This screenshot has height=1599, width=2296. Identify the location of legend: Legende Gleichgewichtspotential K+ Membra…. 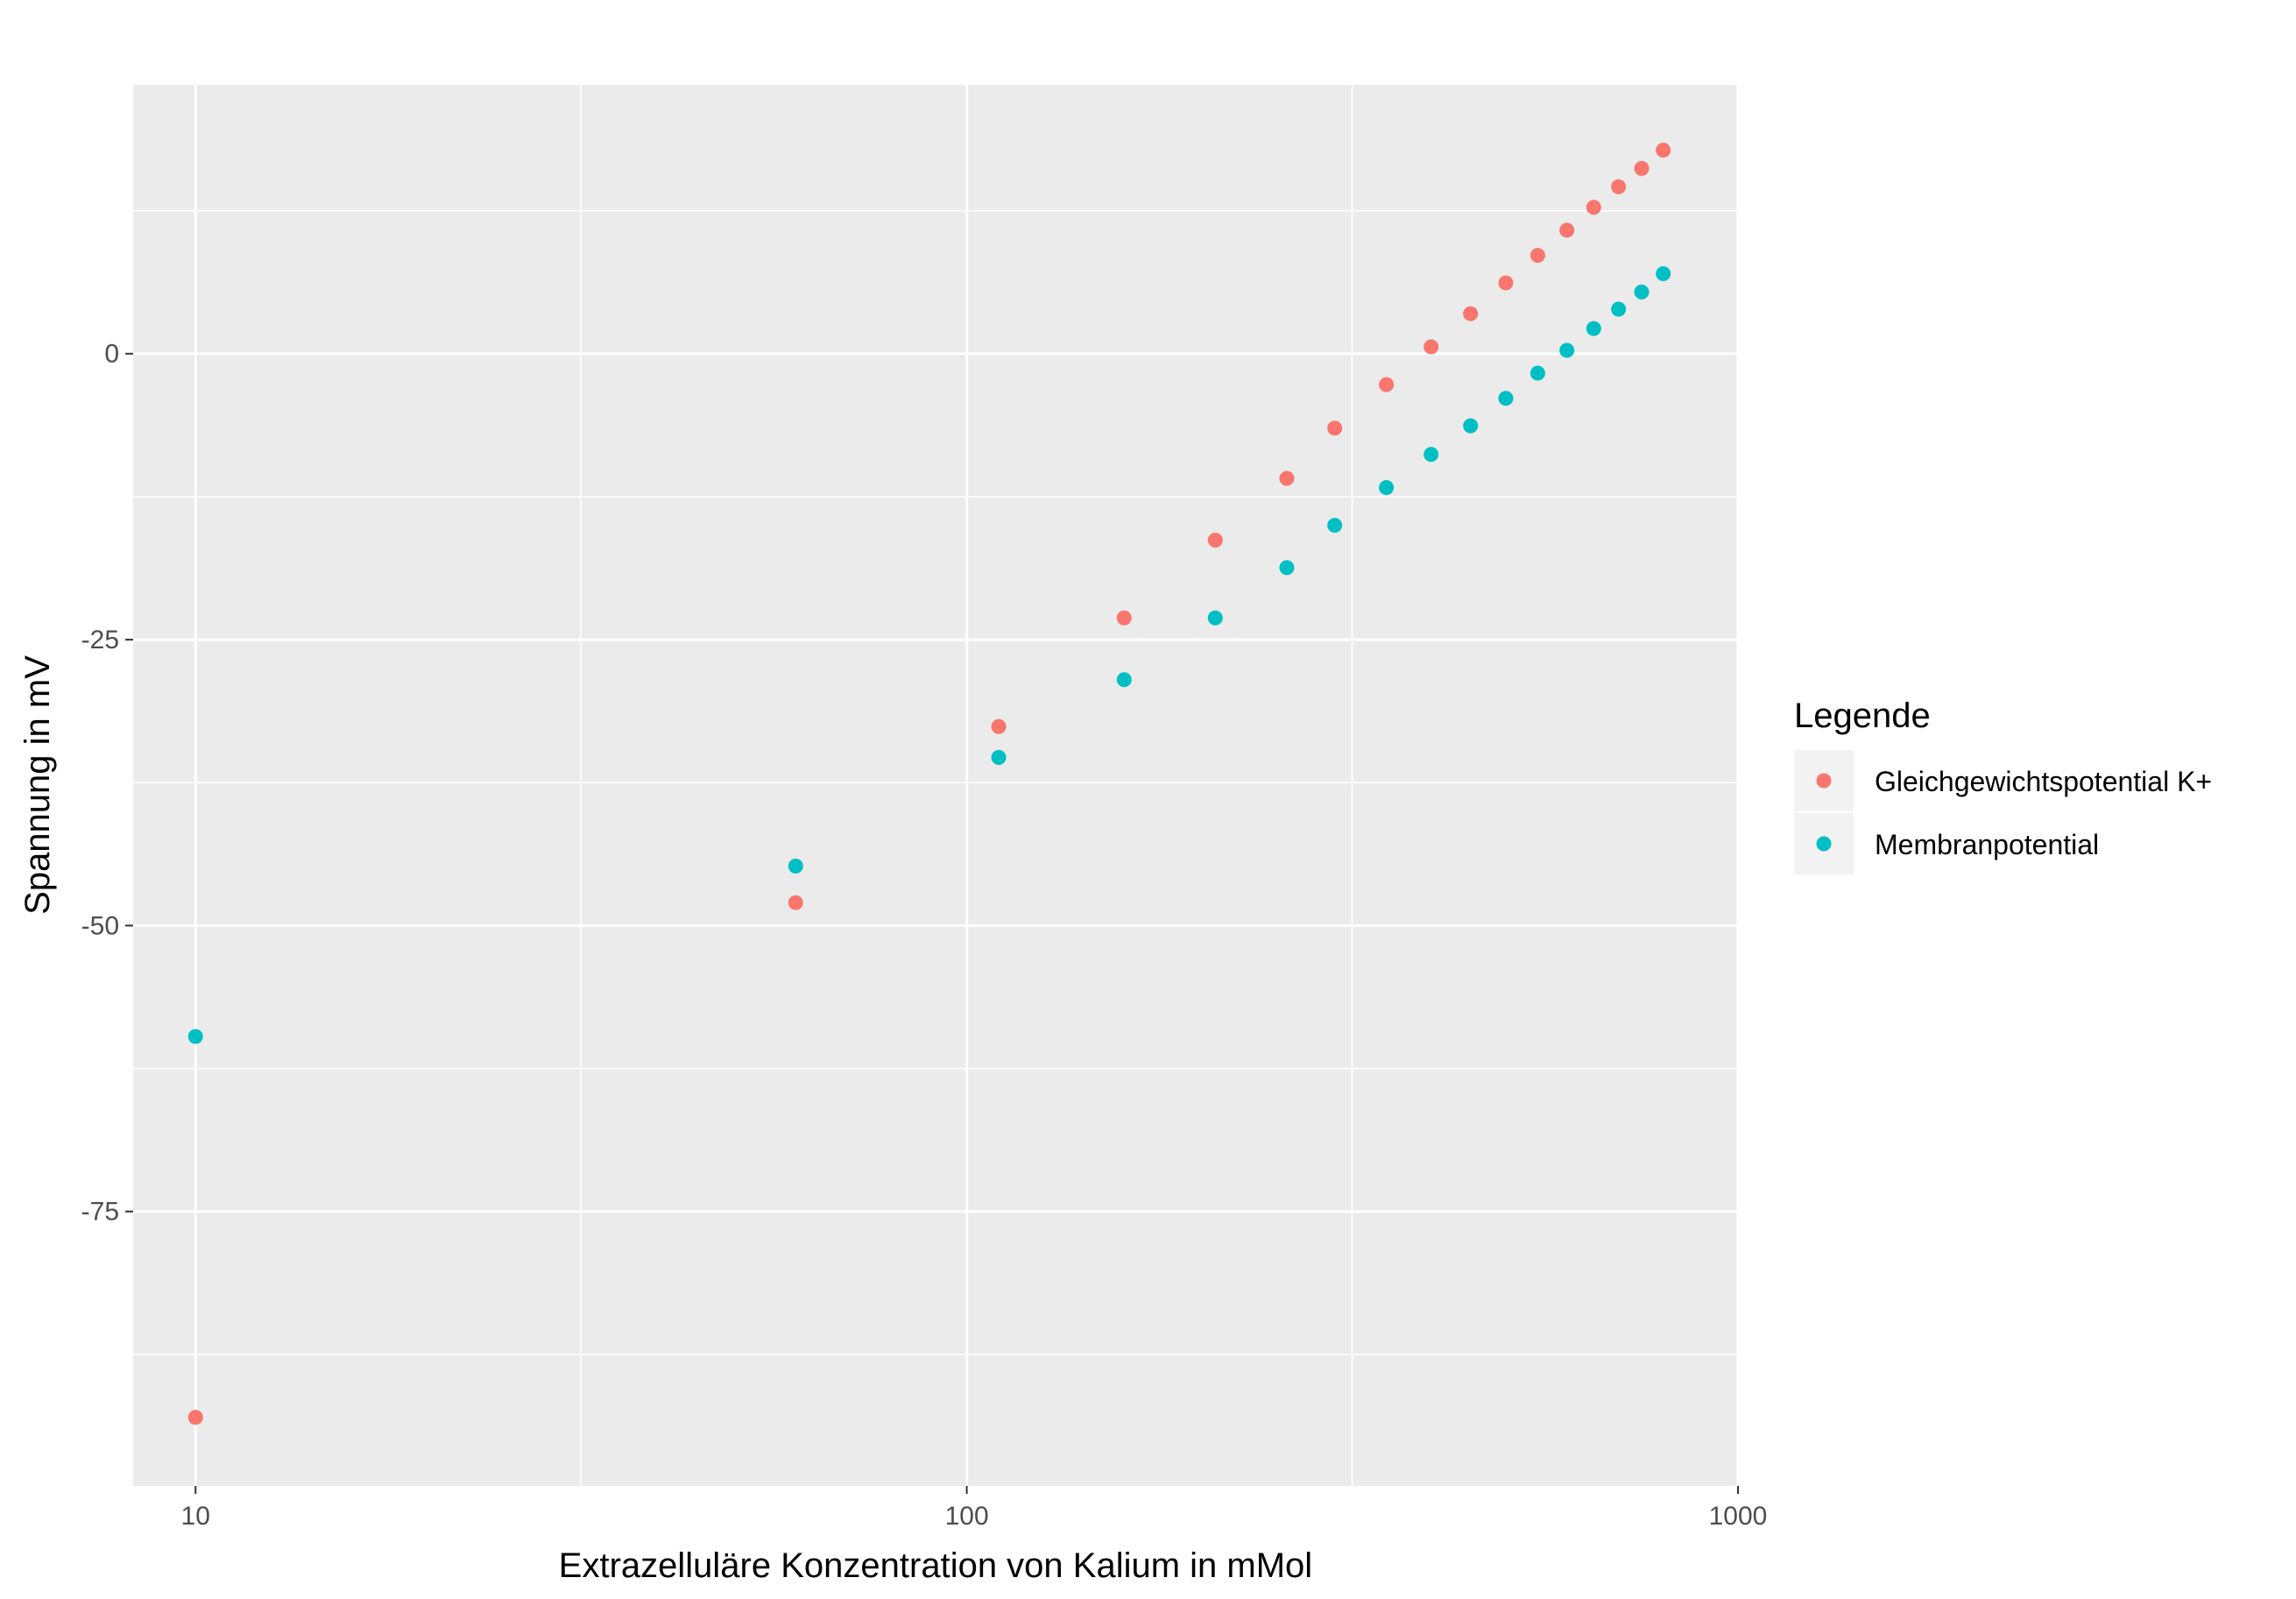
(2003, 785).